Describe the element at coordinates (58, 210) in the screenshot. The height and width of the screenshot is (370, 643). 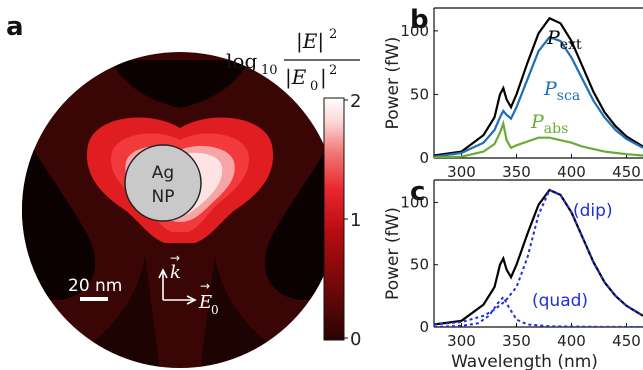
I see `dark-lobe-upper-left` at that location.